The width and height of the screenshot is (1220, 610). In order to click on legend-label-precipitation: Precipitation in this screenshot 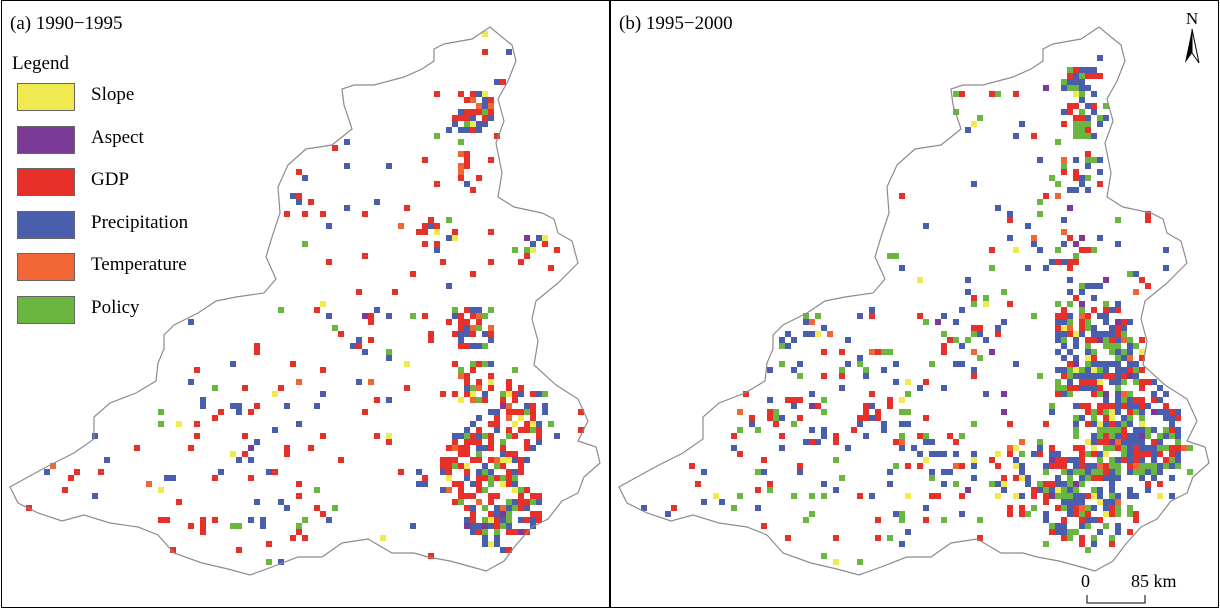, I will do `click(140, 222)`.